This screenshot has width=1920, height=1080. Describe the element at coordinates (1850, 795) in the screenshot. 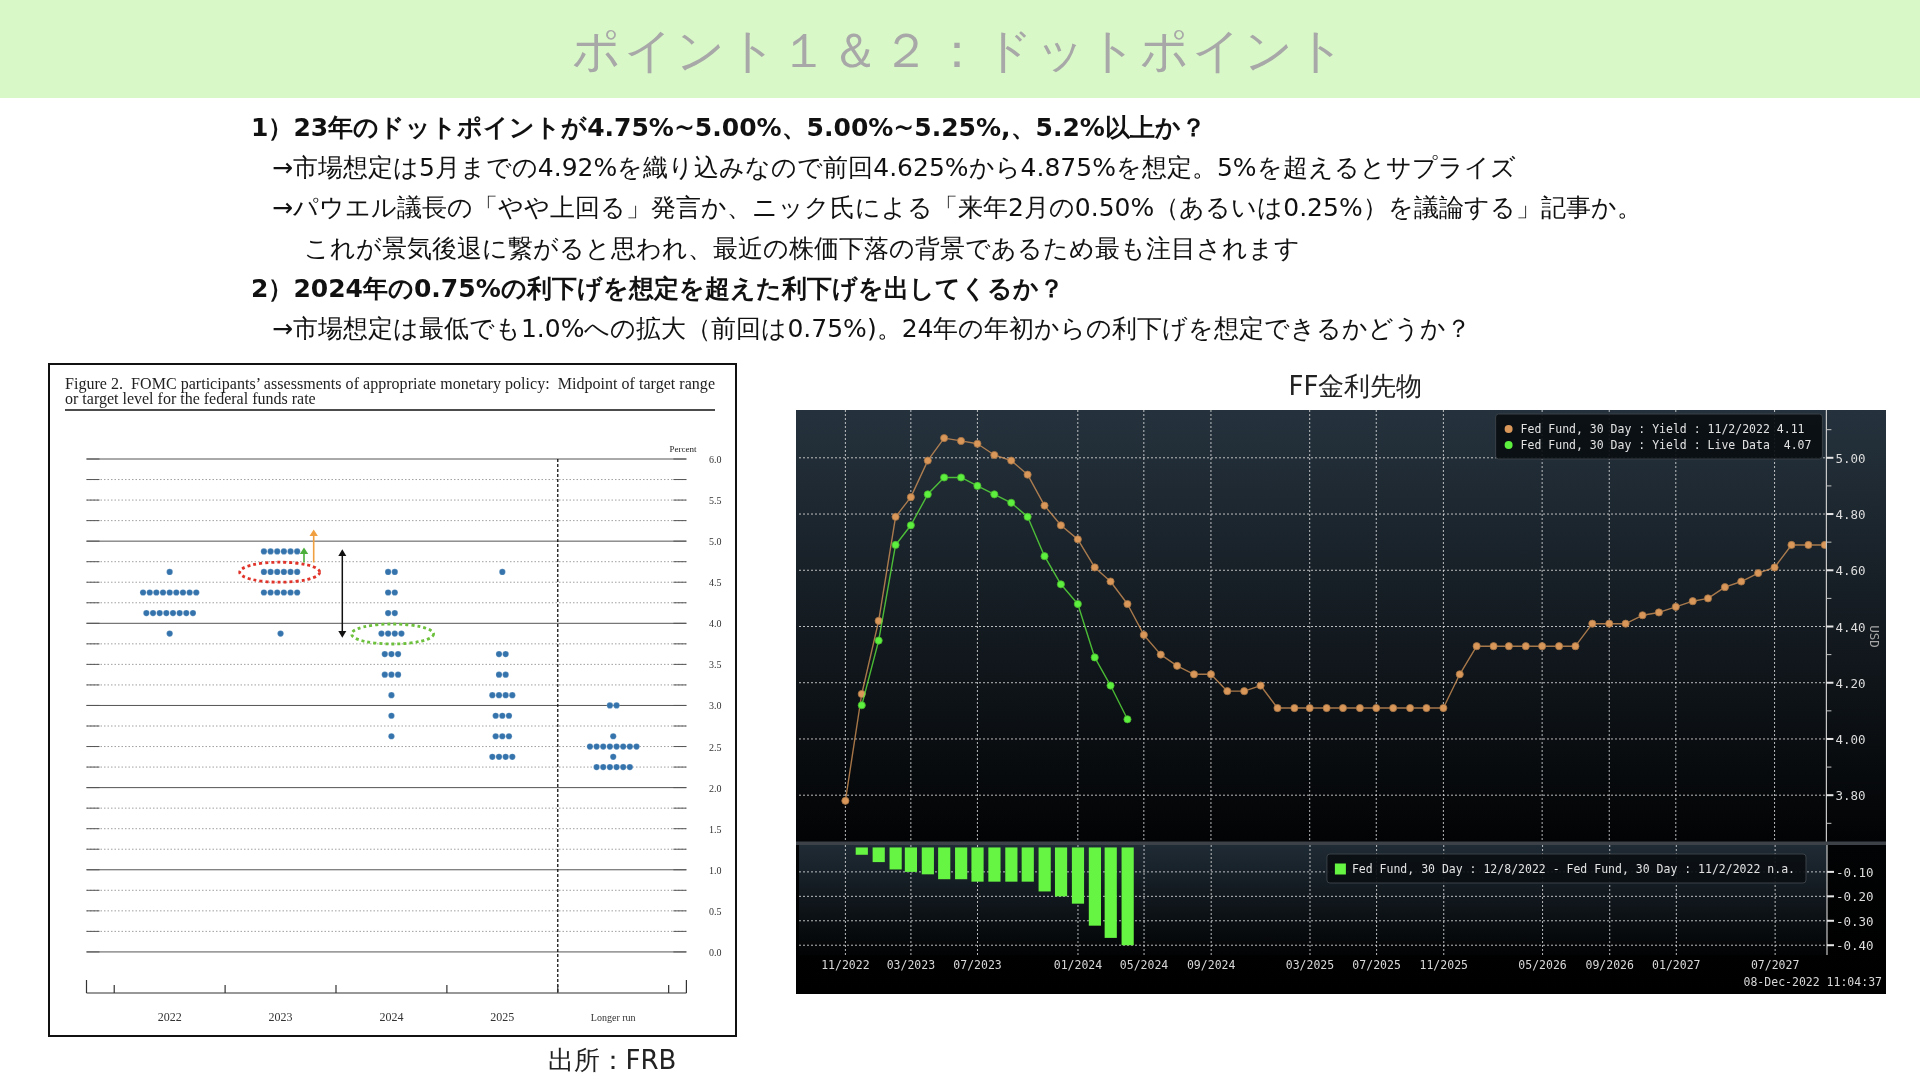

I see `y-tick-label: 3.80` at that location.